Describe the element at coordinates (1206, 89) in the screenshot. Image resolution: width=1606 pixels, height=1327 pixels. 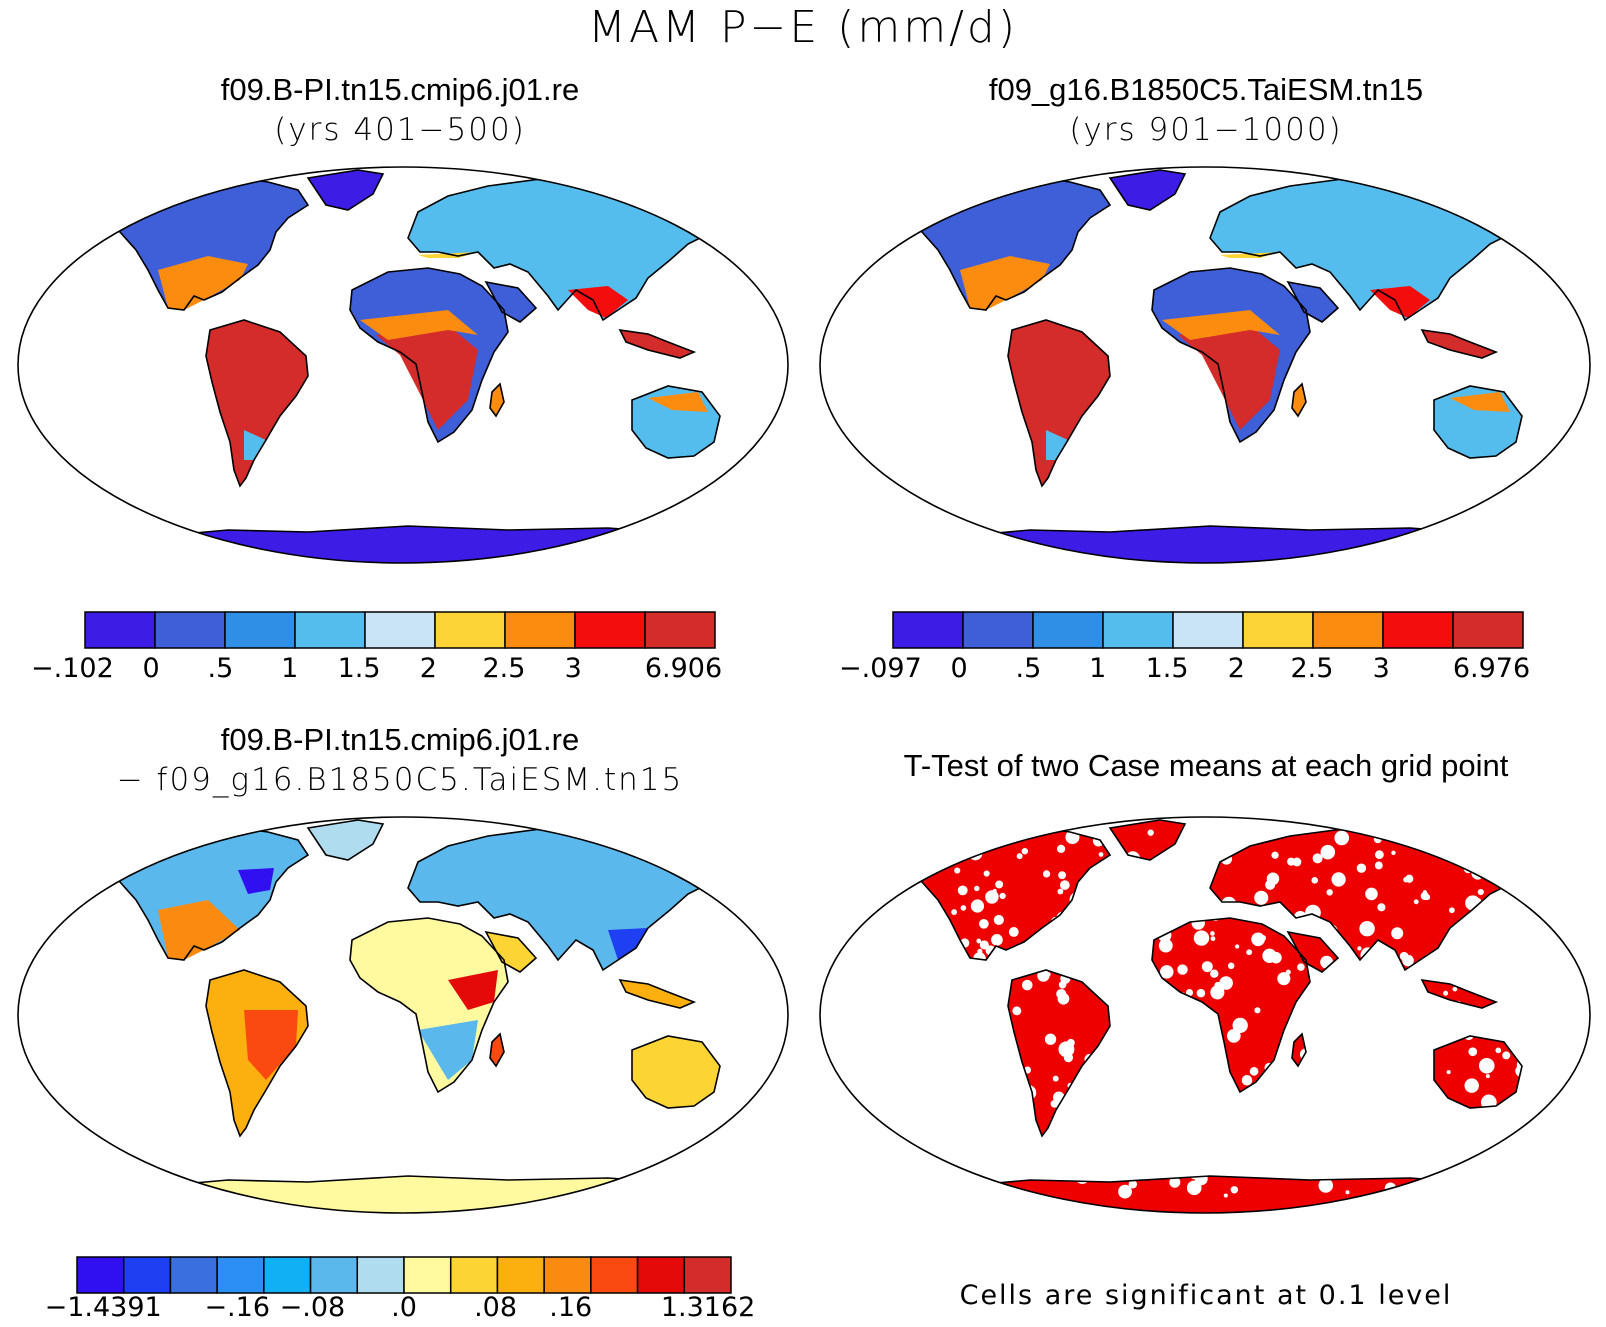
I see `panel2-title: f09_g16.B1850C5.TaiESM.tn15` at that location.